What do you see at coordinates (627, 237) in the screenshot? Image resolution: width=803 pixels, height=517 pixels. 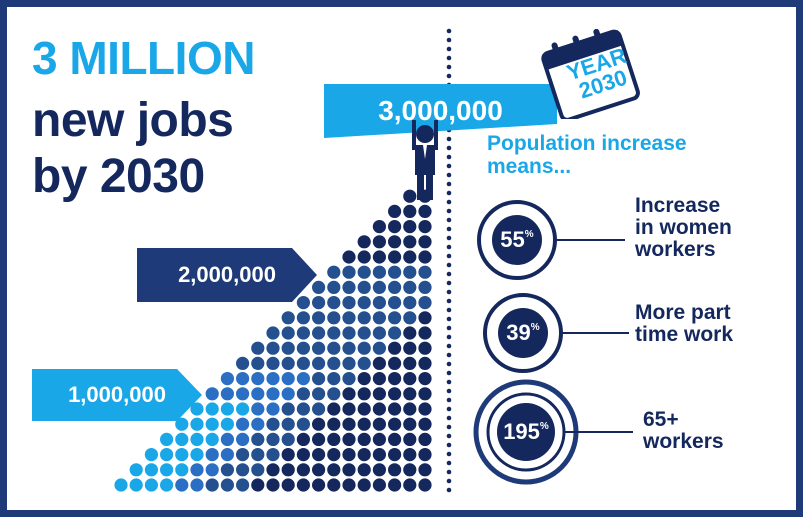 I see `stat-women-workers: 55% Increase in women workers` at bounding box center [627, 237].